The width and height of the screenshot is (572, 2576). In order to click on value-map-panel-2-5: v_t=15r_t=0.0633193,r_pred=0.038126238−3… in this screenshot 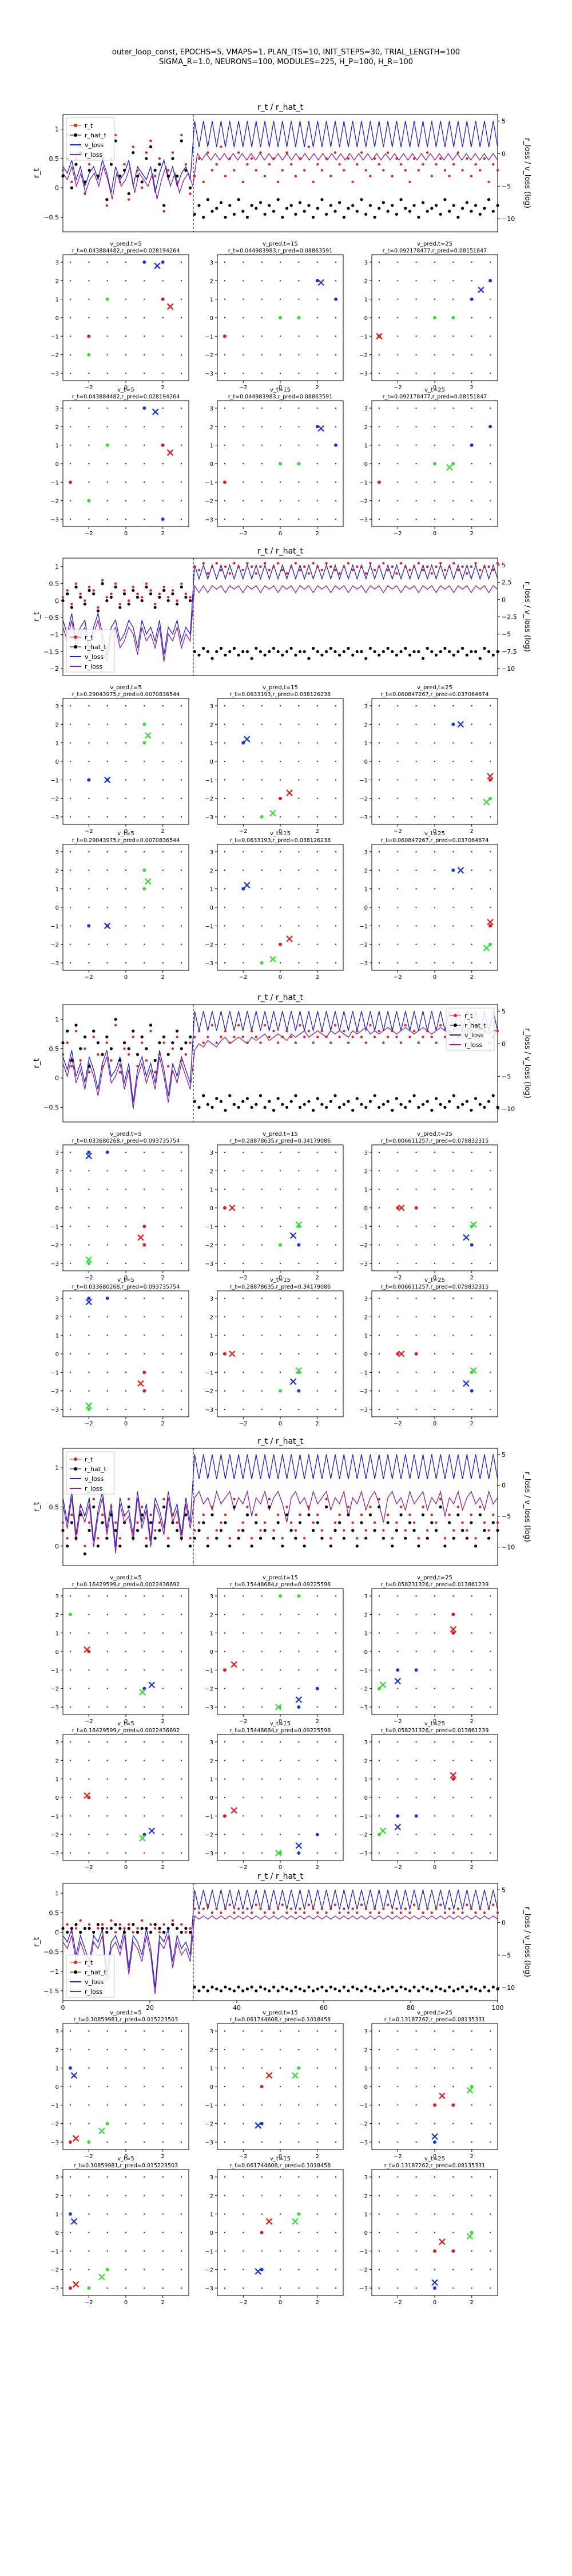, I will do `click(274, 906)`.